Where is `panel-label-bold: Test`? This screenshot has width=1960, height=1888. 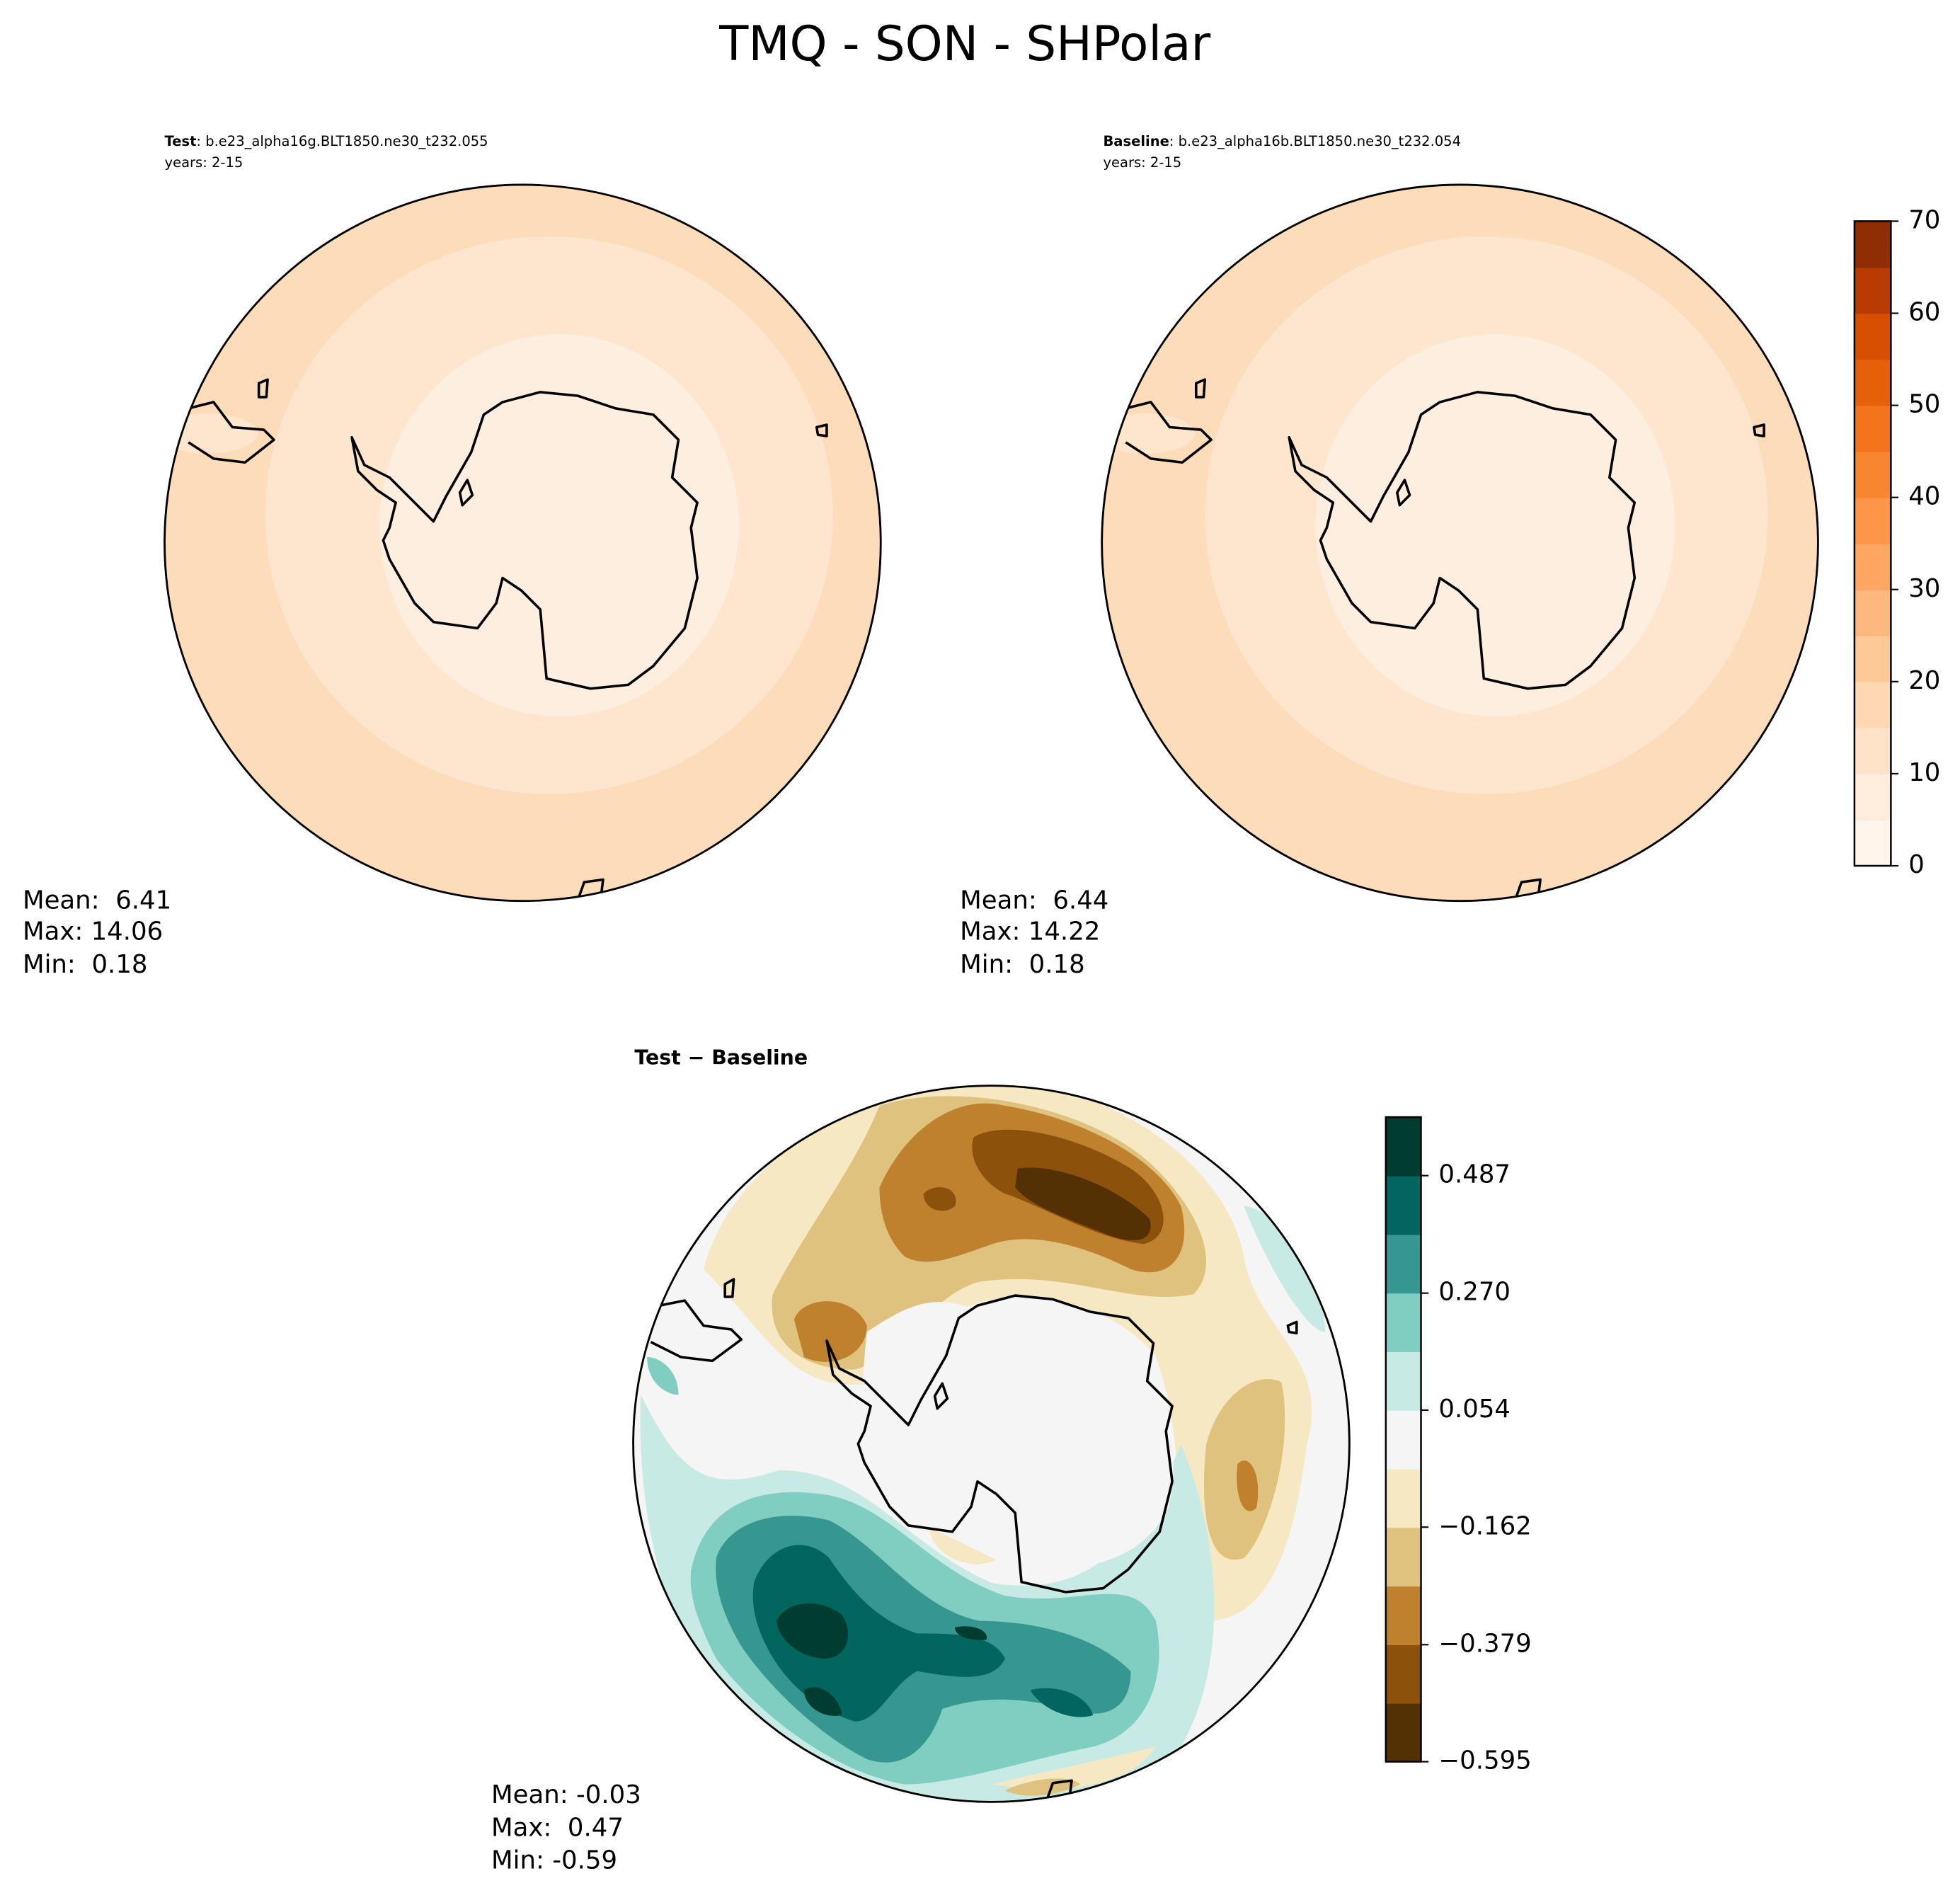 panel-label-bold: Test is located at coordinates (181, 141).